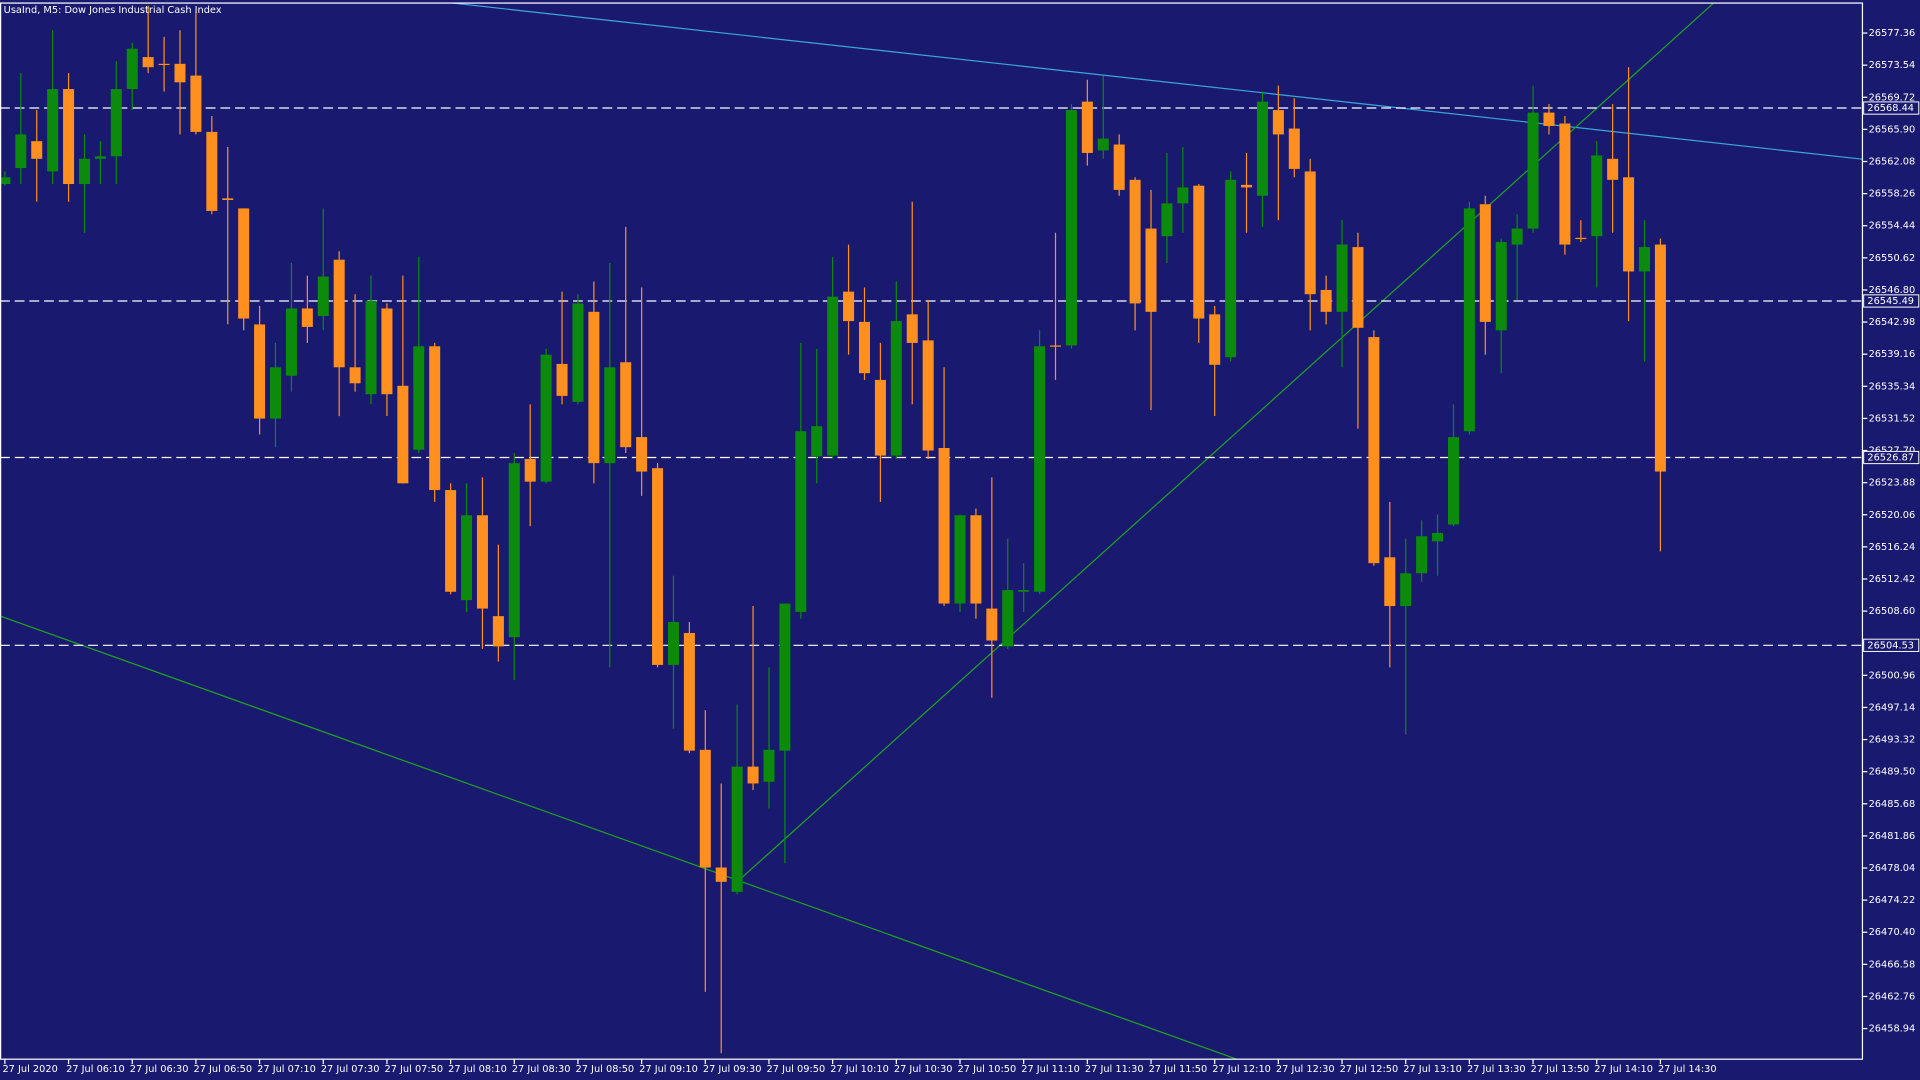 The height and width of the screenshot is (1080, 1920). I want to click on x-tick-label: 27 Jul 13:30, so click(1496, 1069).